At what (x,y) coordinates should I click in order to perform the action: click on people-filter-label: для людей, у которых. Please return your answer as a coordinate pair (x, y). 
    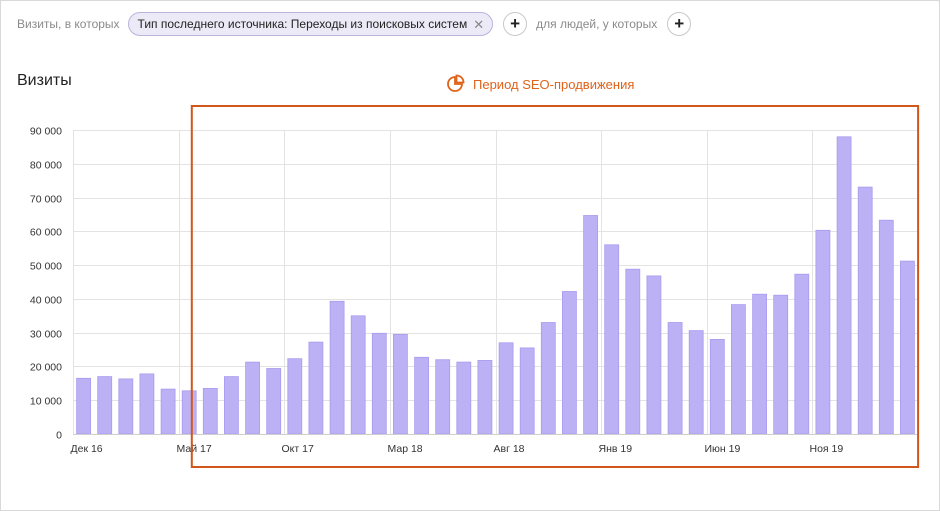
    Looking at the image, I should click on (597, 24).